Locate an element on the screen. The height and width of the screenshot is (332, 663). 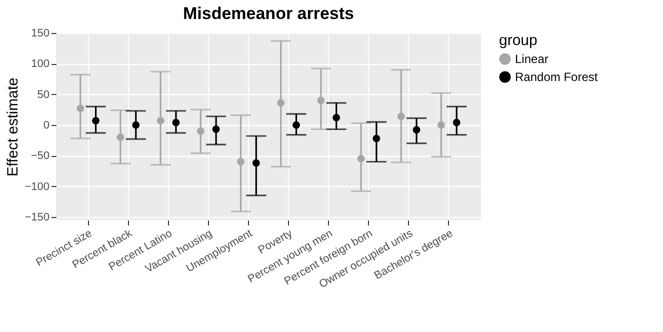
y-tick-label: 100 is located at coordinates (40, 64).